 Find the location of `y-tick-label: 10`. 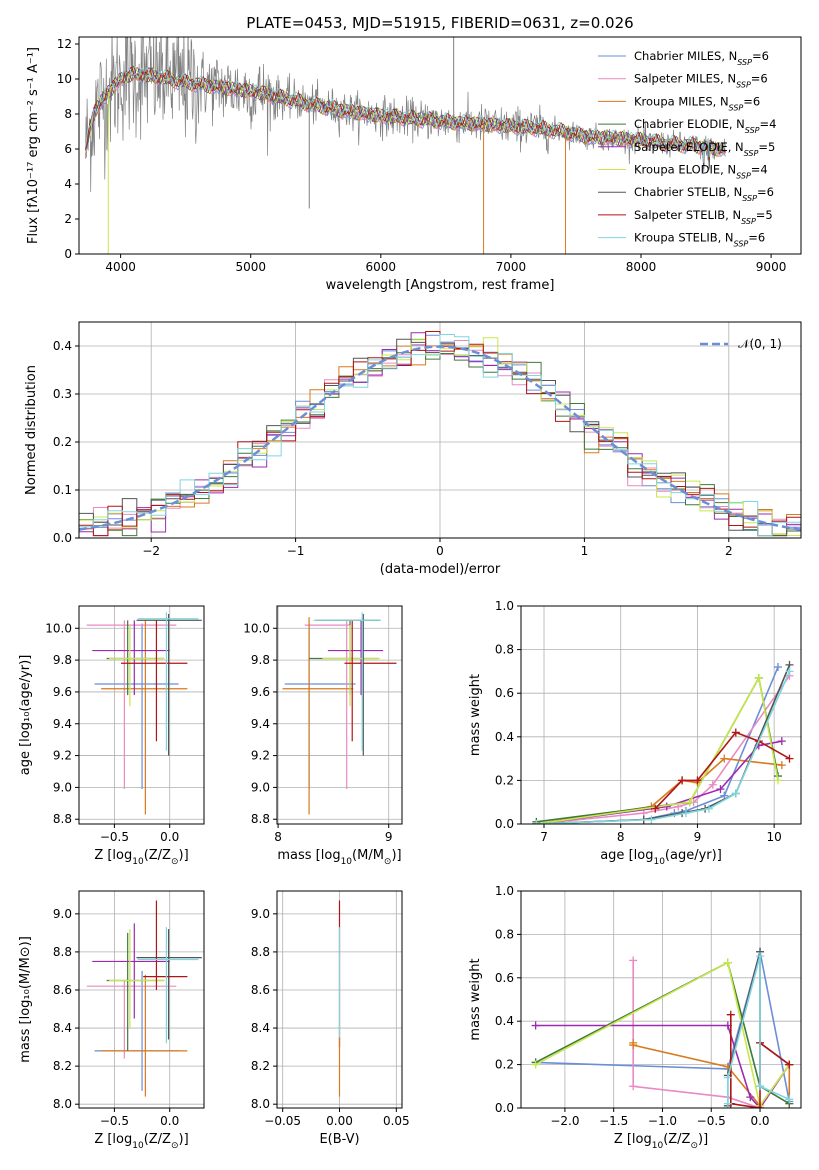

y-tick-label: 10 is located at coordinates (64, 79).